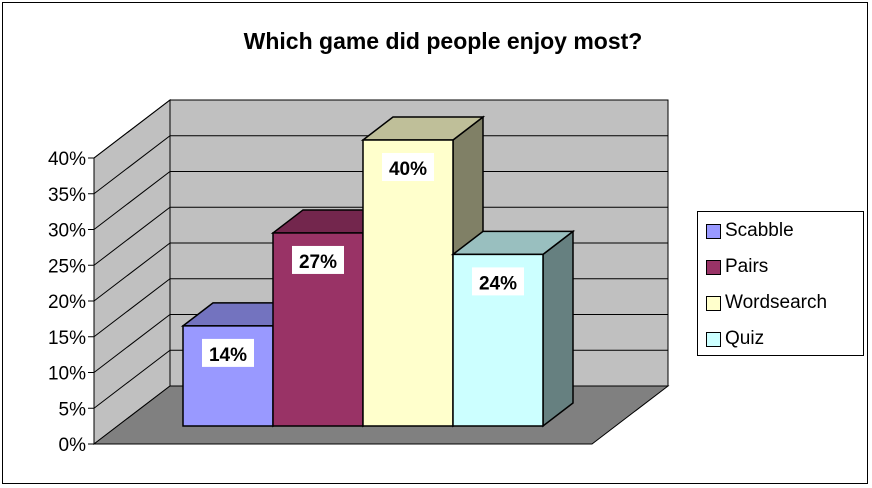  Describe the element at coordinates (67, 231) in the screenshot. I see `y-tick-label: 30%` at that location.